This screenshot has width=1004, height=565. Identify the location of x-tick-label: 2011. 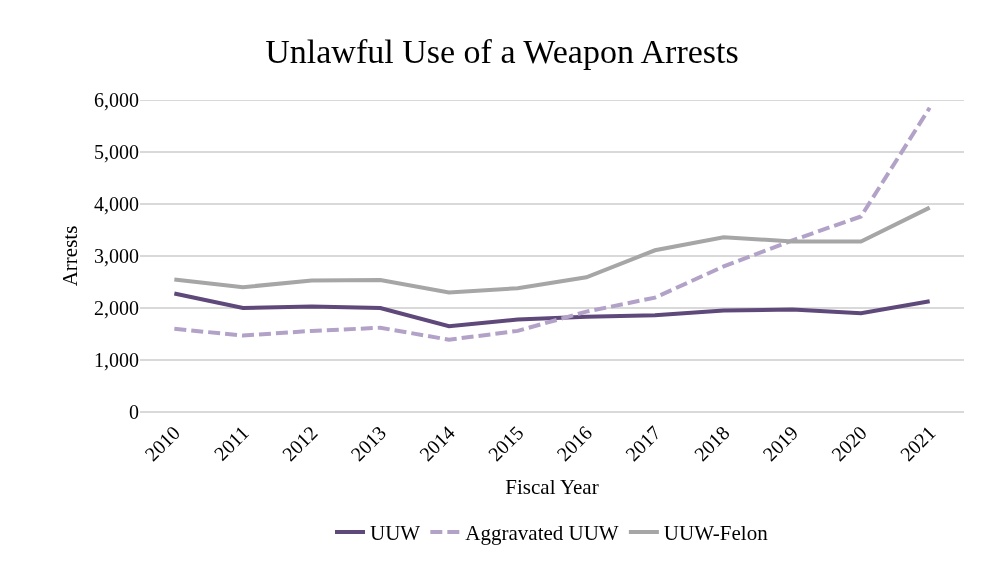
(231, 443).